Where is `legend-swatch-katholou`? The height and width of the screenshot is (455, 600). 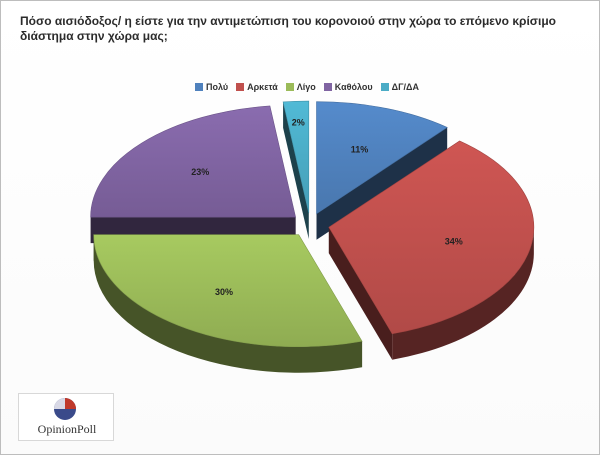 legend-swatch-katholou is located at coordinates (327, 87).